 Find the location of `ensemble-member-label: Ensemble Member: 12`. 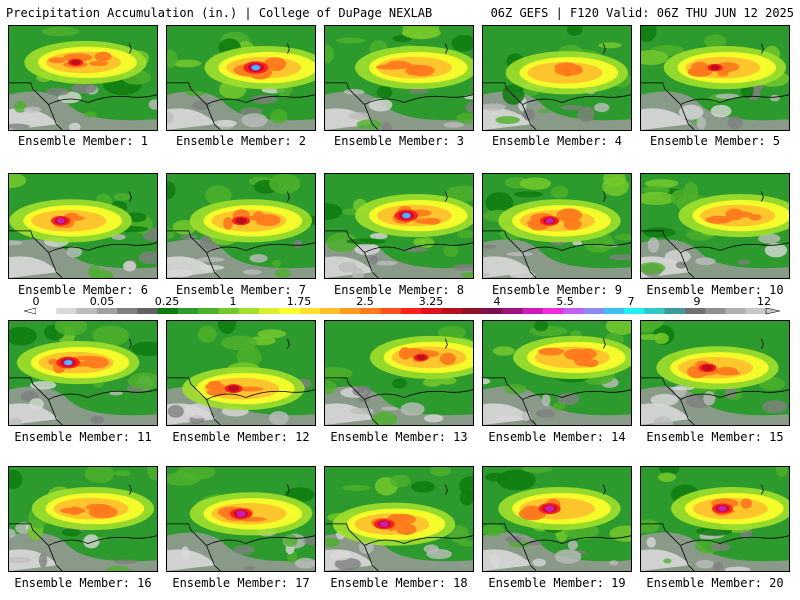

ensemble-member-label: Ensemble Member: 12 is located at coordinates (241, 437).